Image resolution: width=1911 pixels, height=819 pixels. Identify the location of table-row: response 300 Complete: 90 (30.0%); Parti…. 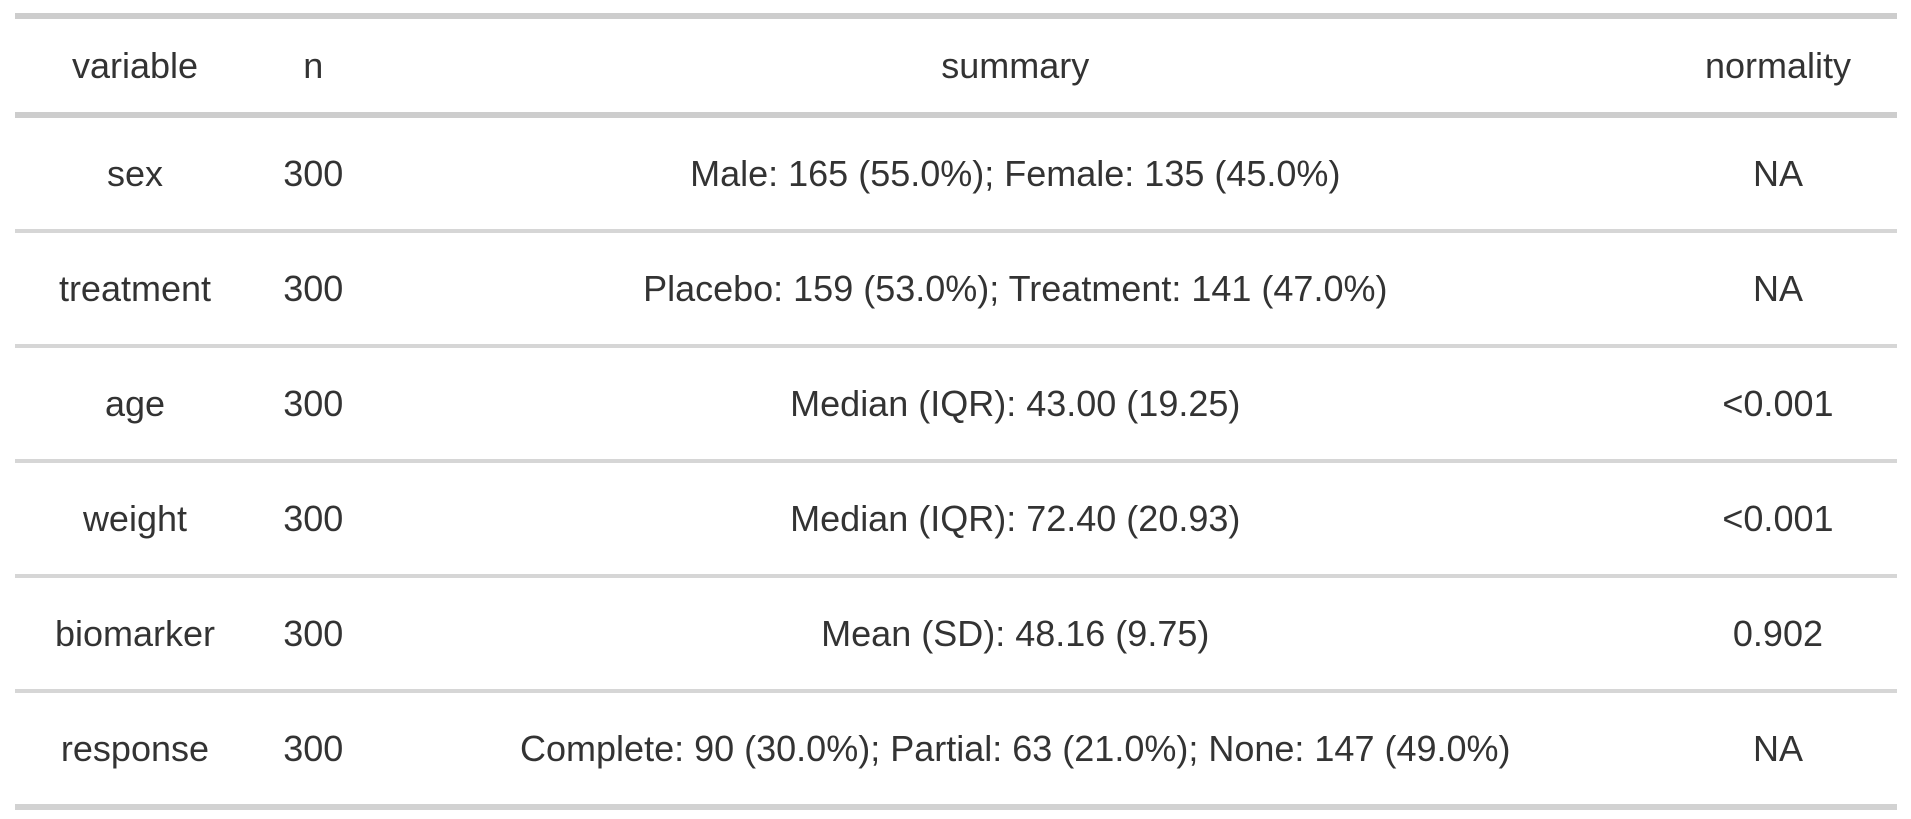
(956, 748).